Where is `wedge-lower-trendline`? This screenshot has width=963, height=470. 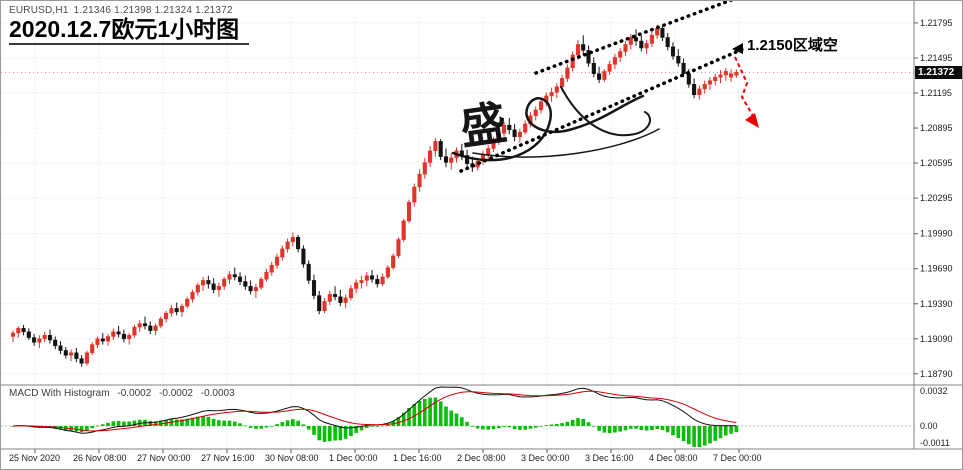 wedge-lower-trendline is located at coordinates (602, 110).